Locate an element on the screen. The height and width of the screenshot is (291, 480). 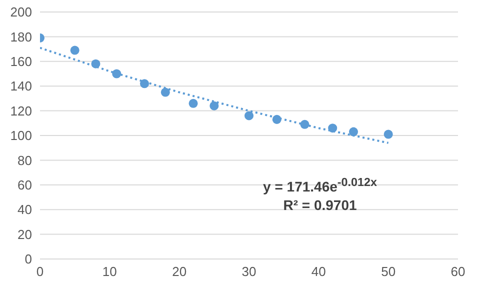
annotation: y = 171.46e$^{-0.012x}$ is located at coordinates (320, 185).